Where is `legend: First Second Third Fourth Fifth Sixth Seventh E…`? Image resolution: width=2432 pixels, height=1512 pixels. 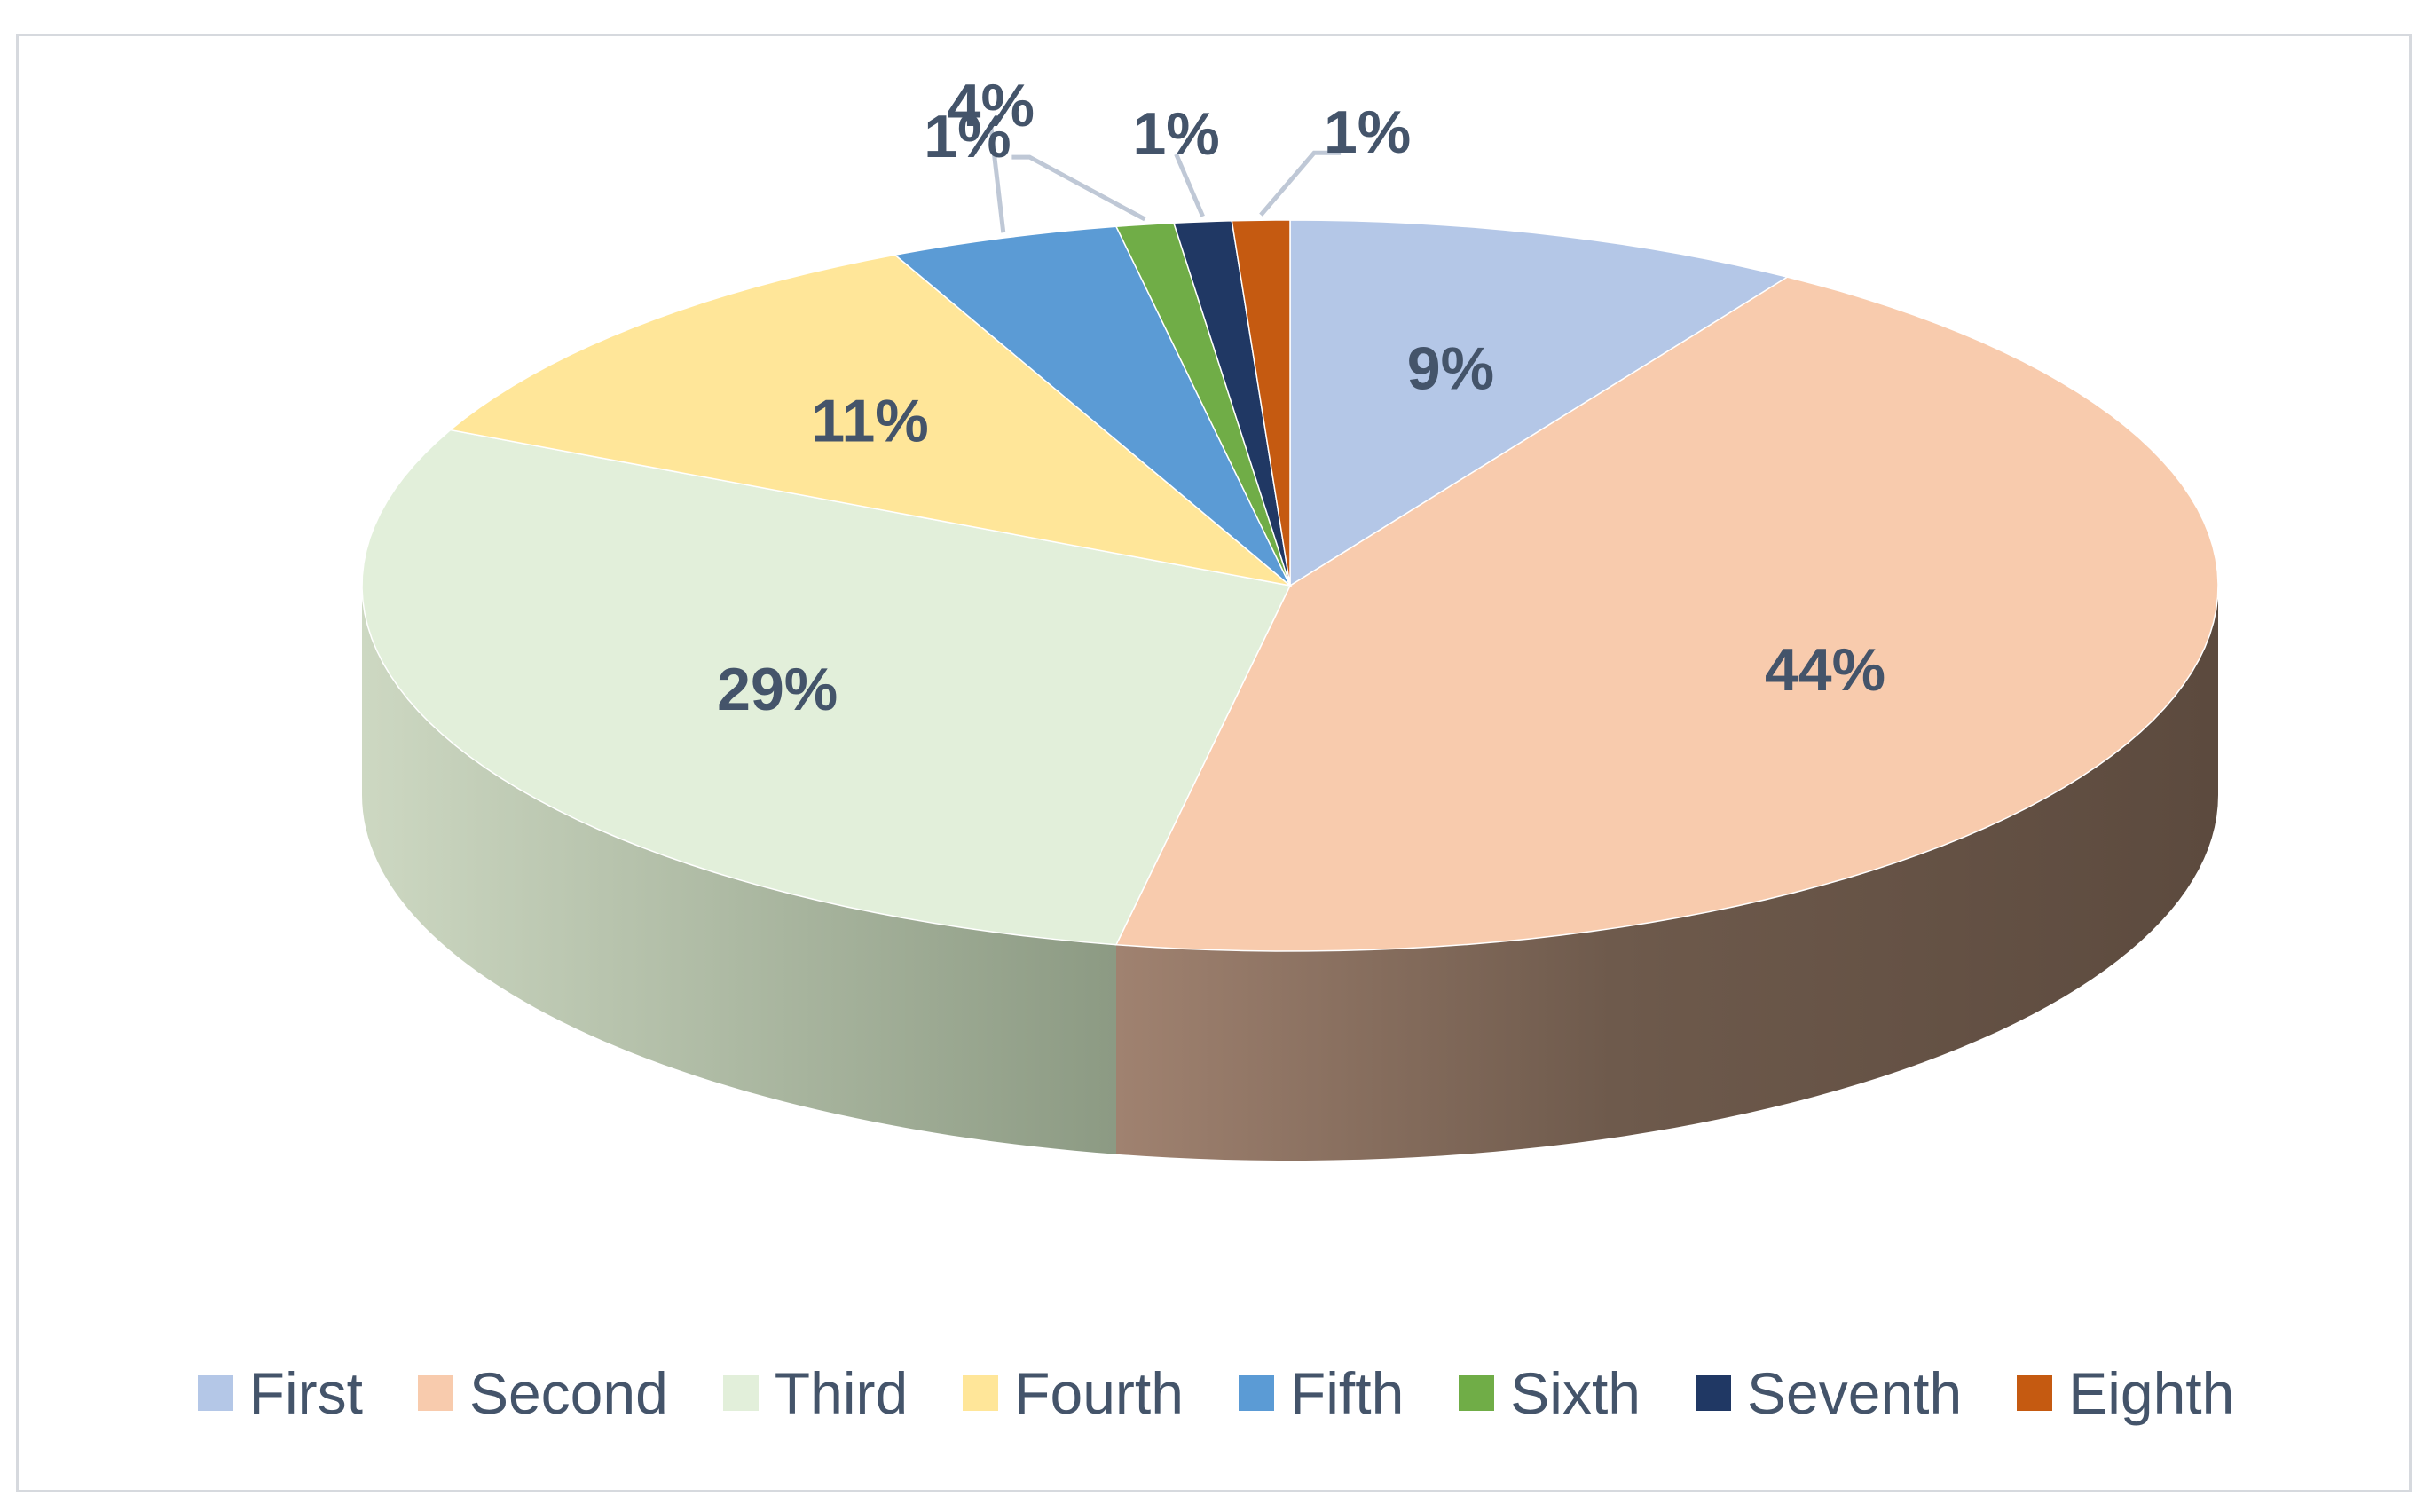 legend: First Second Third Fourth Fifth Sixth Seventh E… is located at coordinates (1216, 1393).